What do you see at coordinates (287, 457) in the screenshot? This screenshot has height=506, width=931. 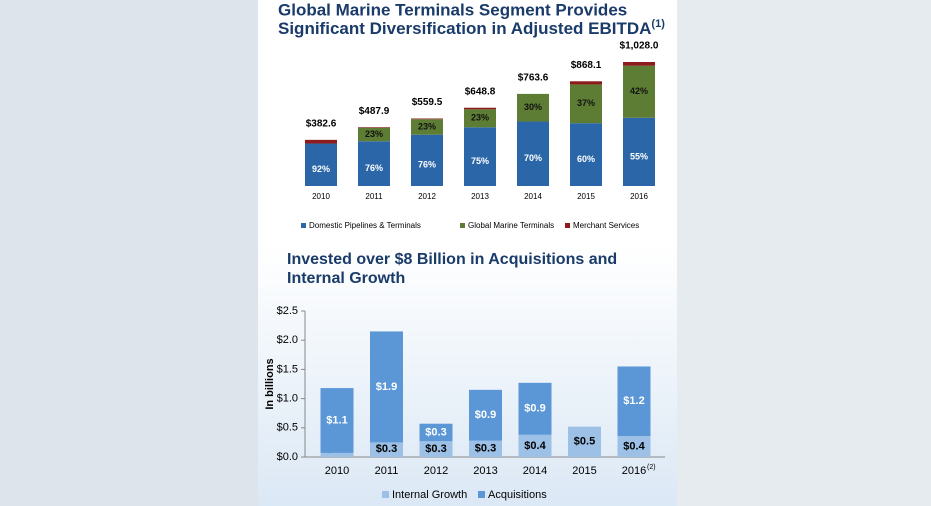 I see `y-tick-label: $0.0` at bounding box center [287, 457].